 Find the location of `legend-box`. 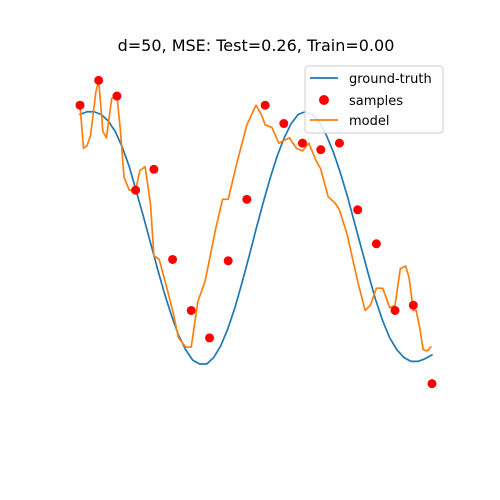

legend-box is located at coordinates (374, 99).